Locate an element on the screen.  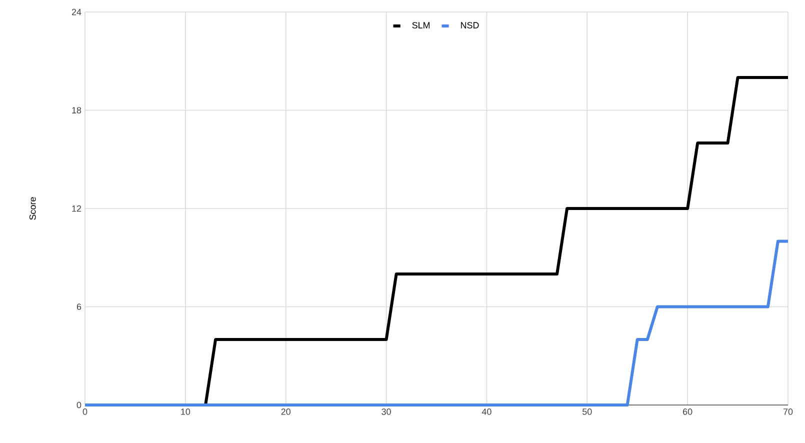
y-tick-label: 18 is located at coordinates (77, 110).